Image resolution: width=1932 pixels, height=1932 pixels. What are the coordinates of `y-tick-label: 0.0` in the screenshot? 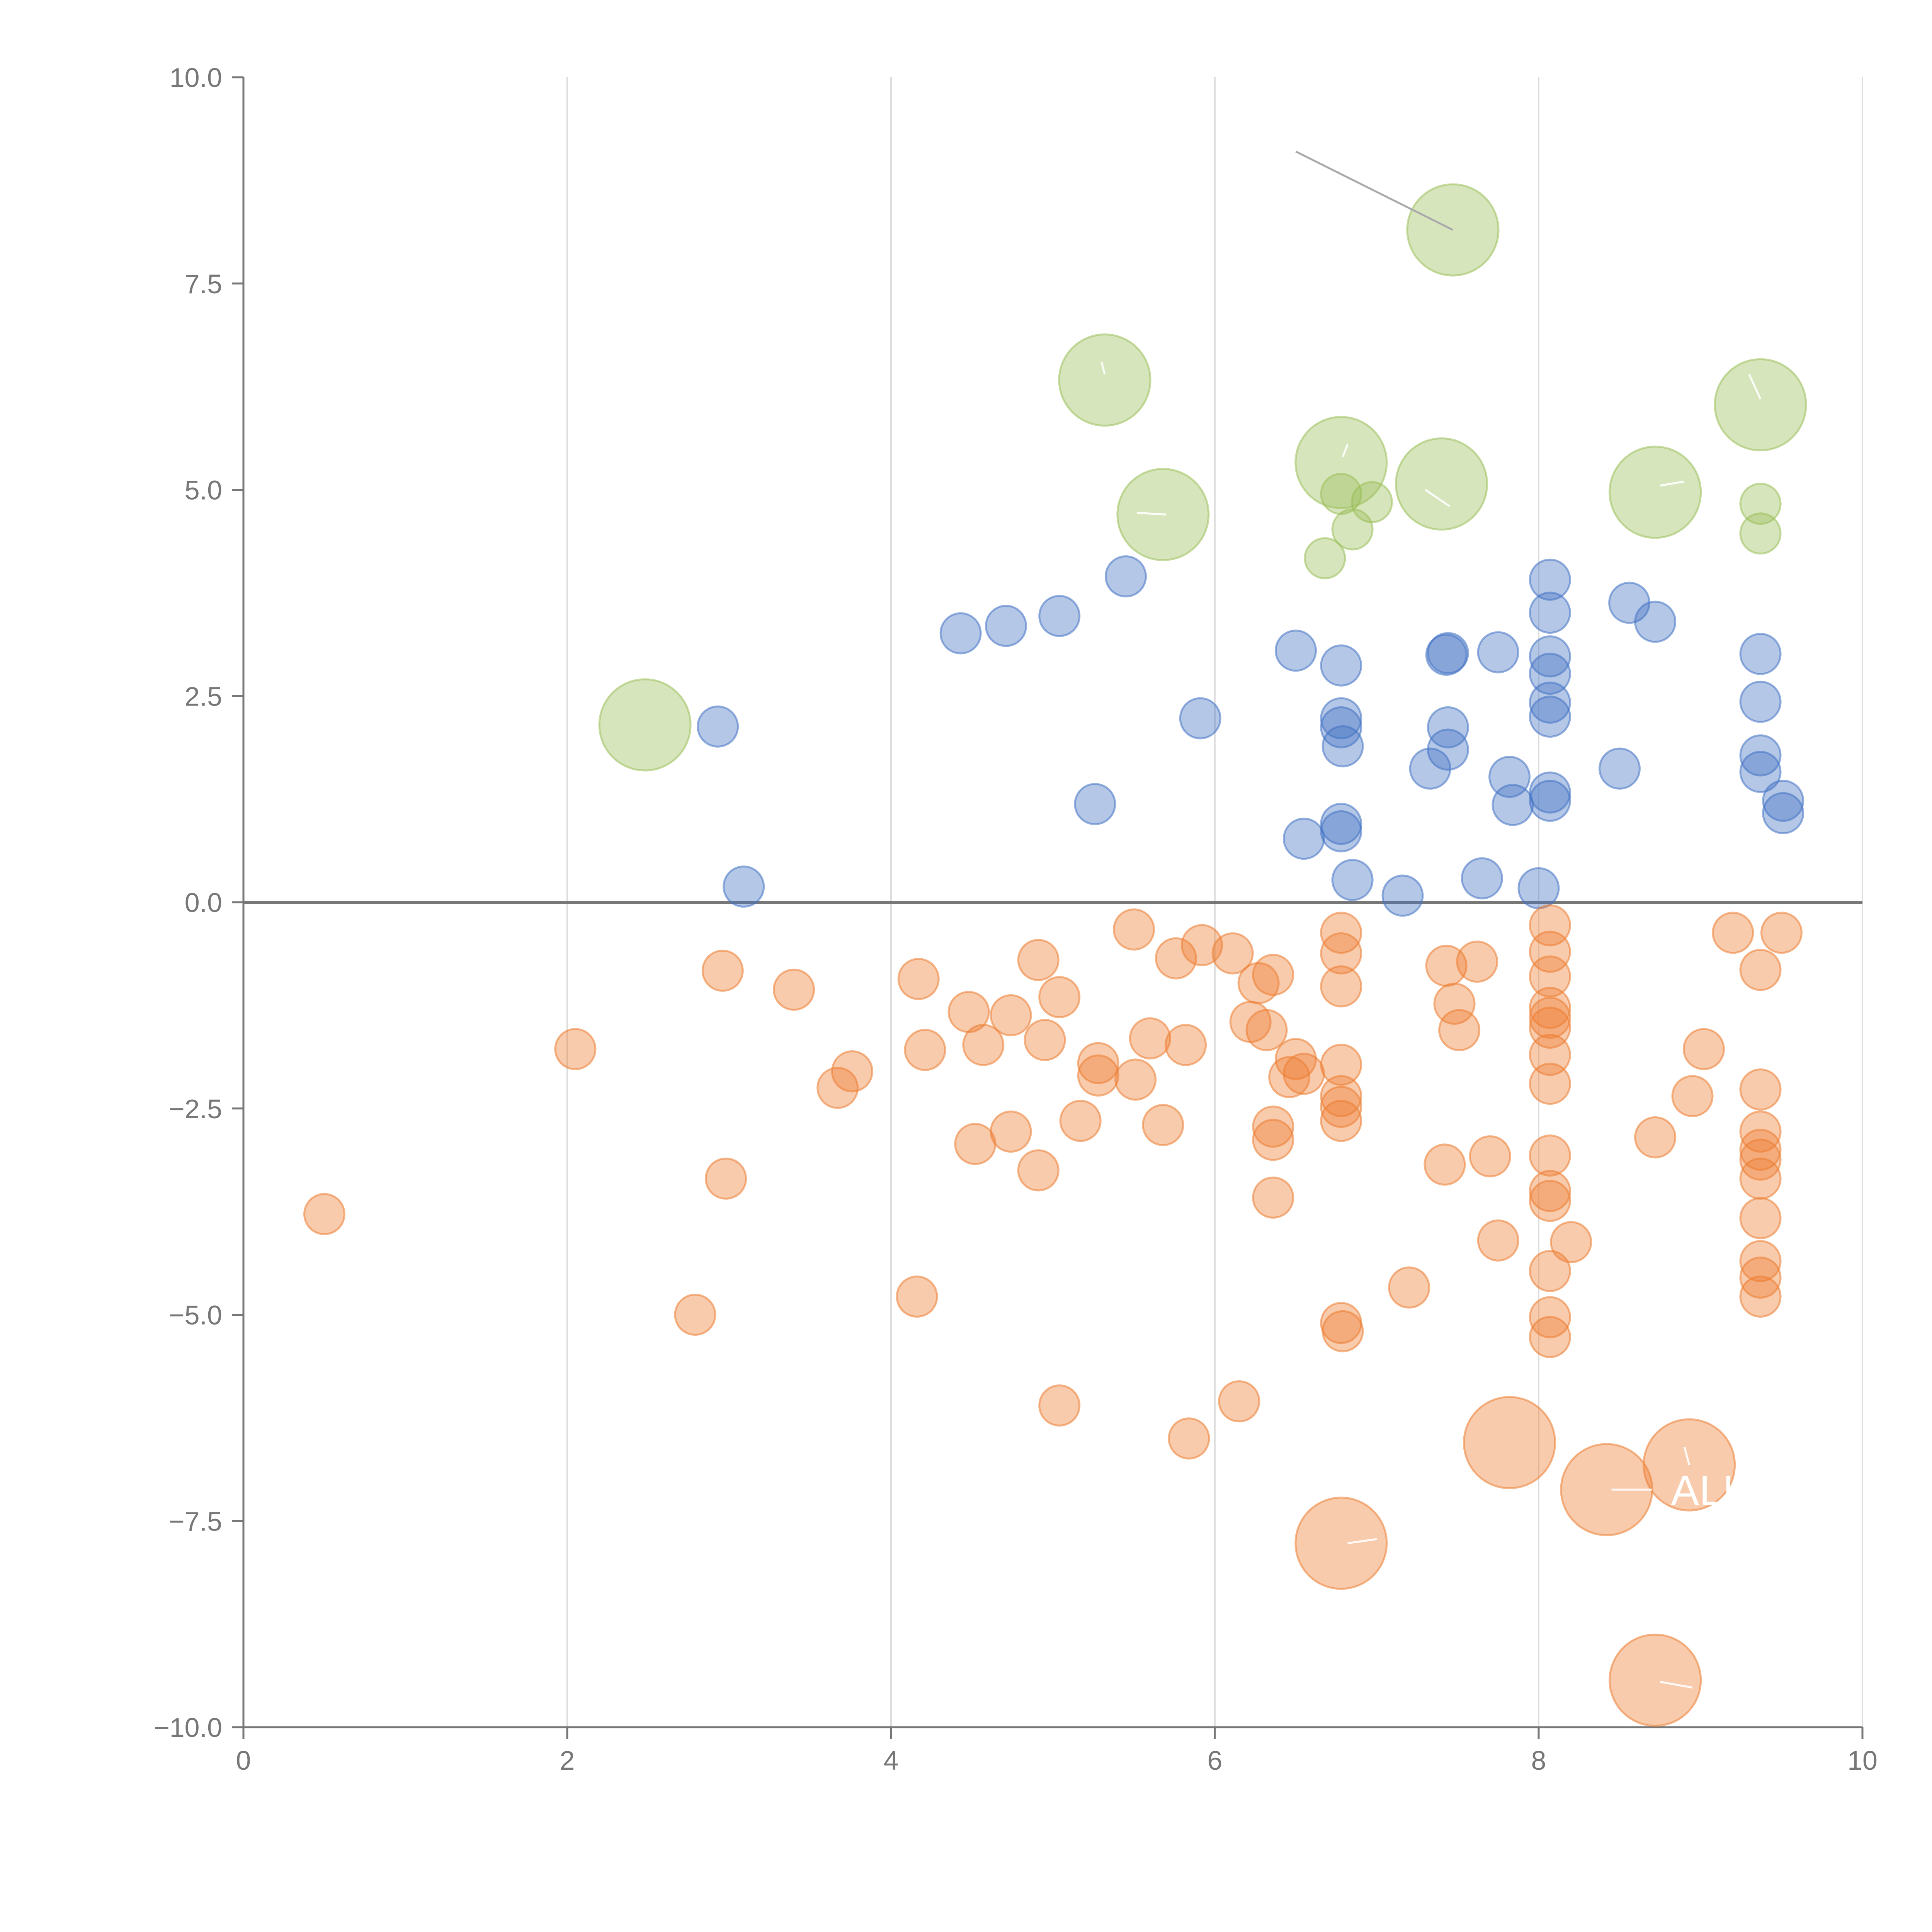 It's located at (204, 903).